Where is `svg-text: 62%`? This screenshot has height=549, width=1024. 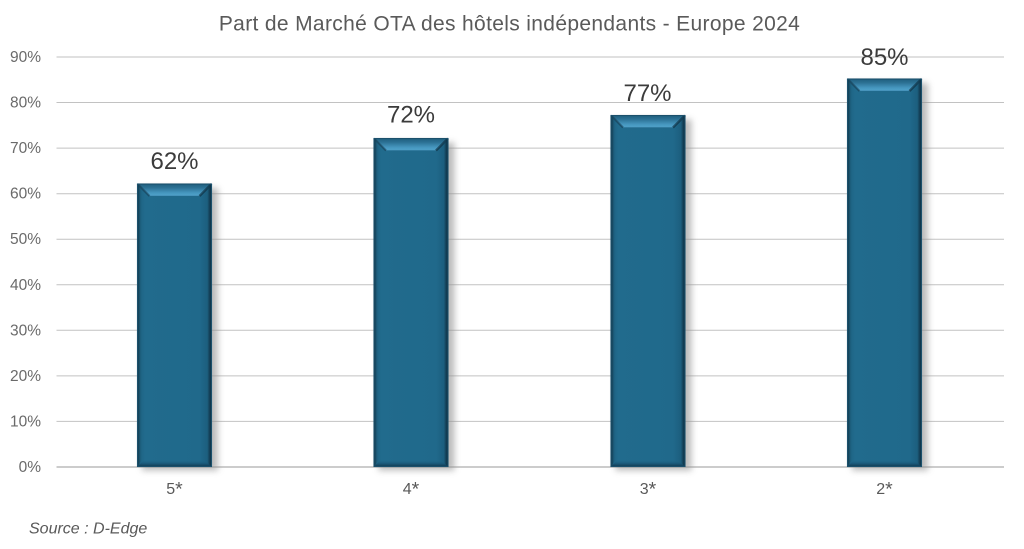 svg-text: 62% is located at coordinates (174, 161).